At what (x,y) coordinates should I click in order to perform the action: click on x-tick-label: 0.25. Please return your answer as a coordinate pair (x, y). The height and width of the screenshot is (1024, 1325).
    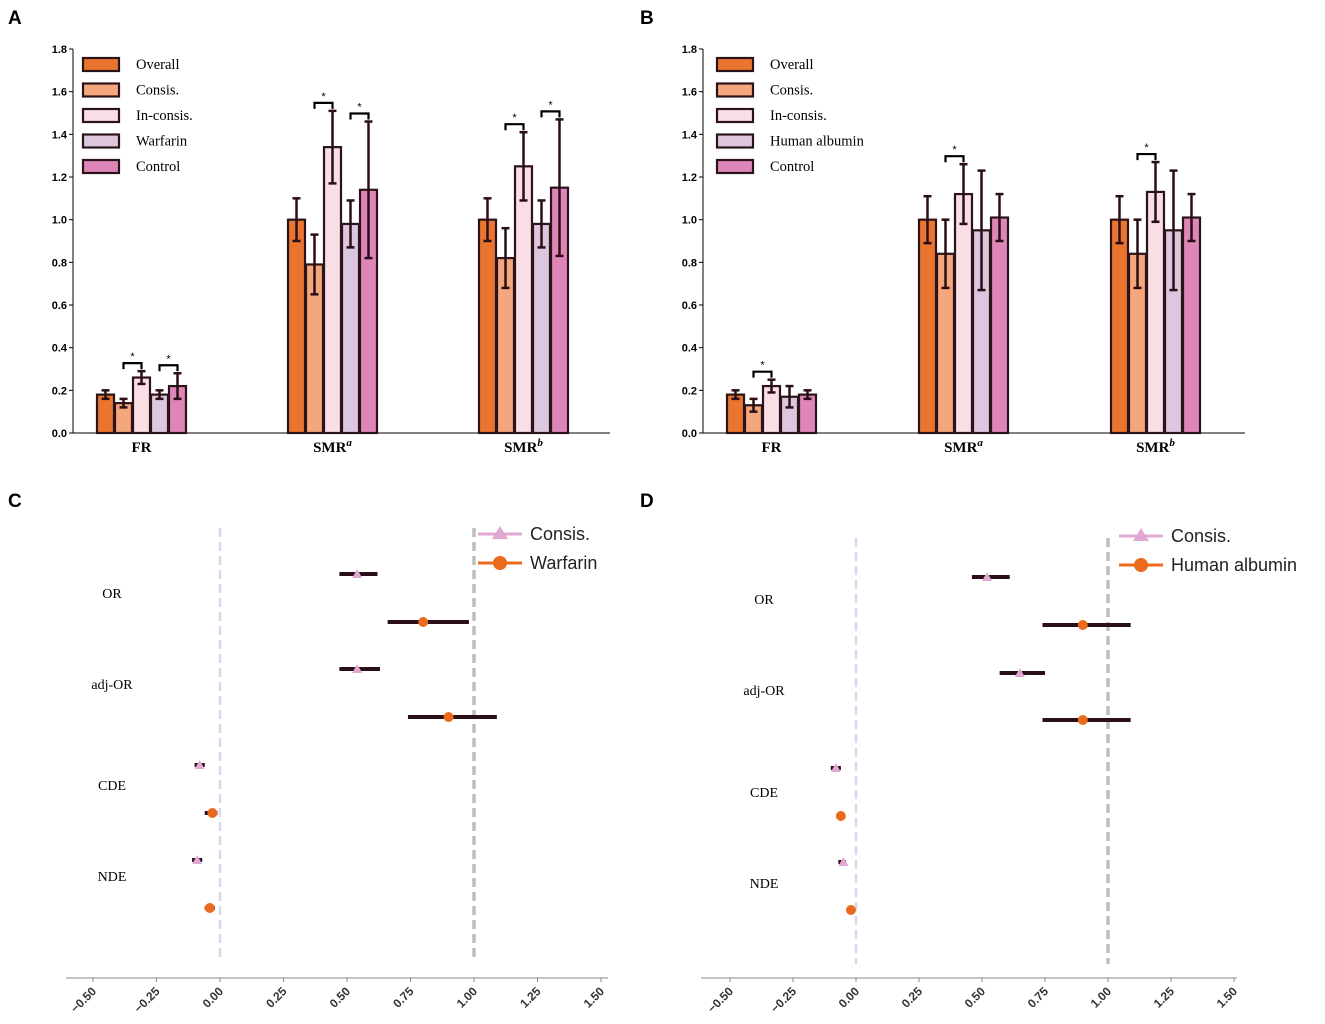
    Looking at the image, I should click on (912, 997).